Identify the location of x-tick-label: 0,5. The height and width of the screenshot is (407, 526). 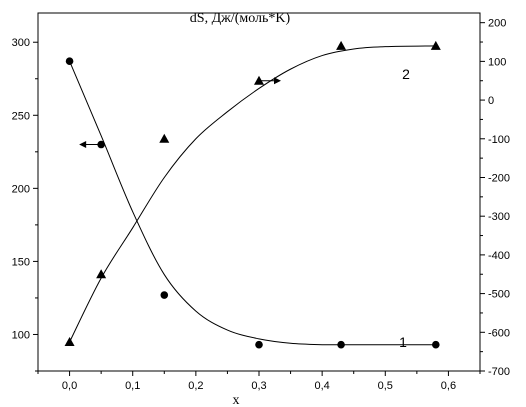
(385, 386).